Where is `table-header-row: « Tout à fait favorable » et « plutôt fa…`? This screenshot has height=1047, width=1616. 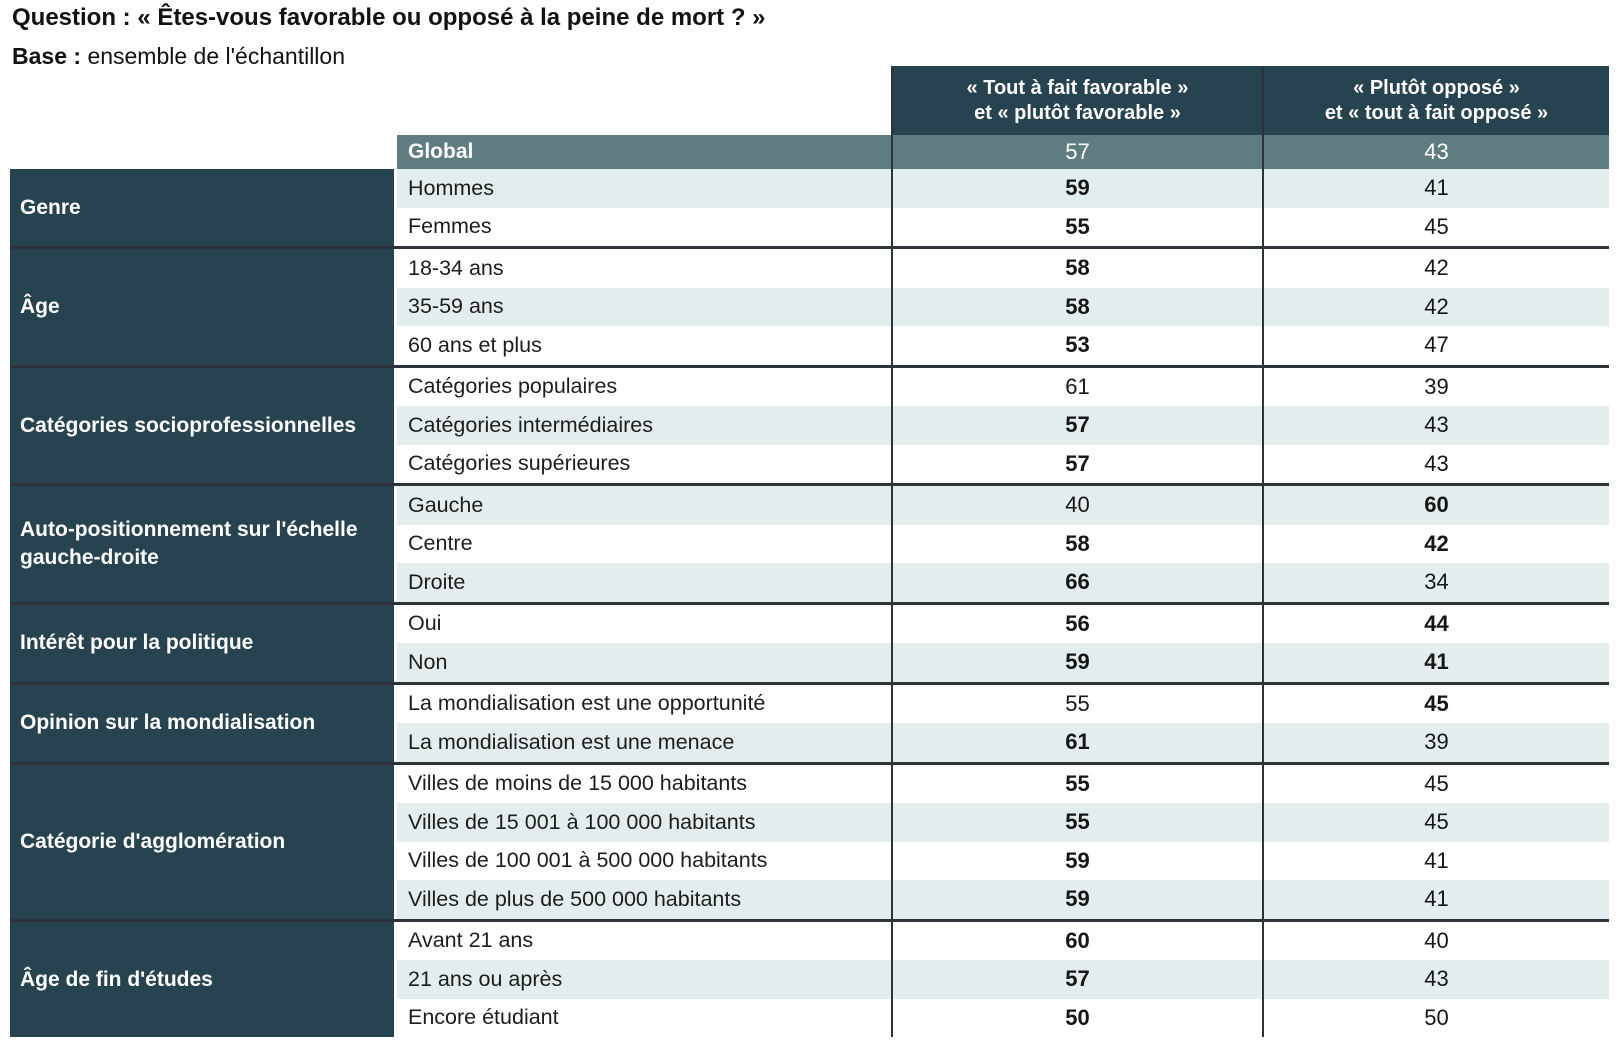
table-header-row: « Tout à fait favorable » et « plutôt fa… is located at coordinates (809, 100).